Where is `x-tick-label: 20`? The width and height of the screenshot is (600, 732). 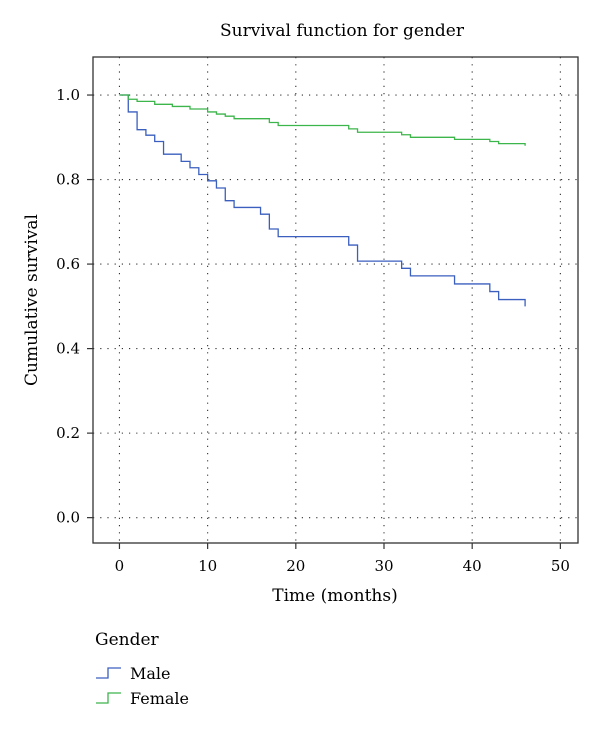 x-tick-label: 20 is located at coordinates (295, 566).